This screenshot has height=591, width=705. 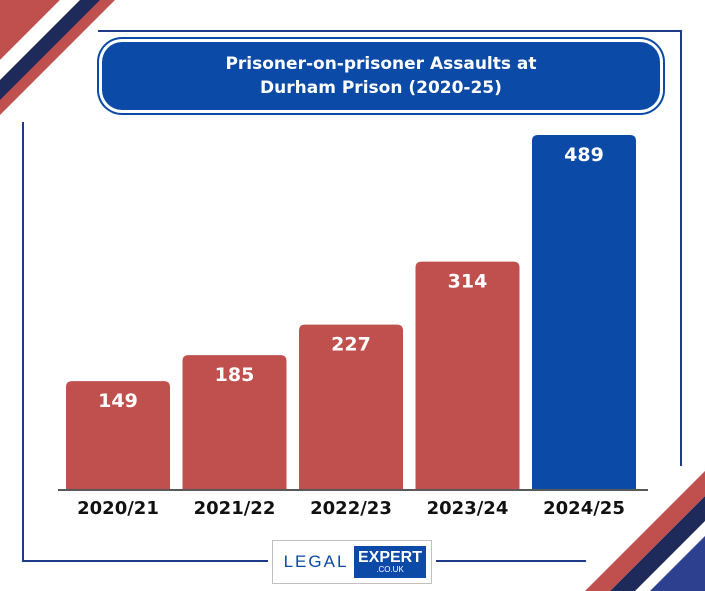 What do you see at coordinates (235, 375) in the screenshot?
I see `data-label-2021/22: 185` at bounding box center [235, 375].